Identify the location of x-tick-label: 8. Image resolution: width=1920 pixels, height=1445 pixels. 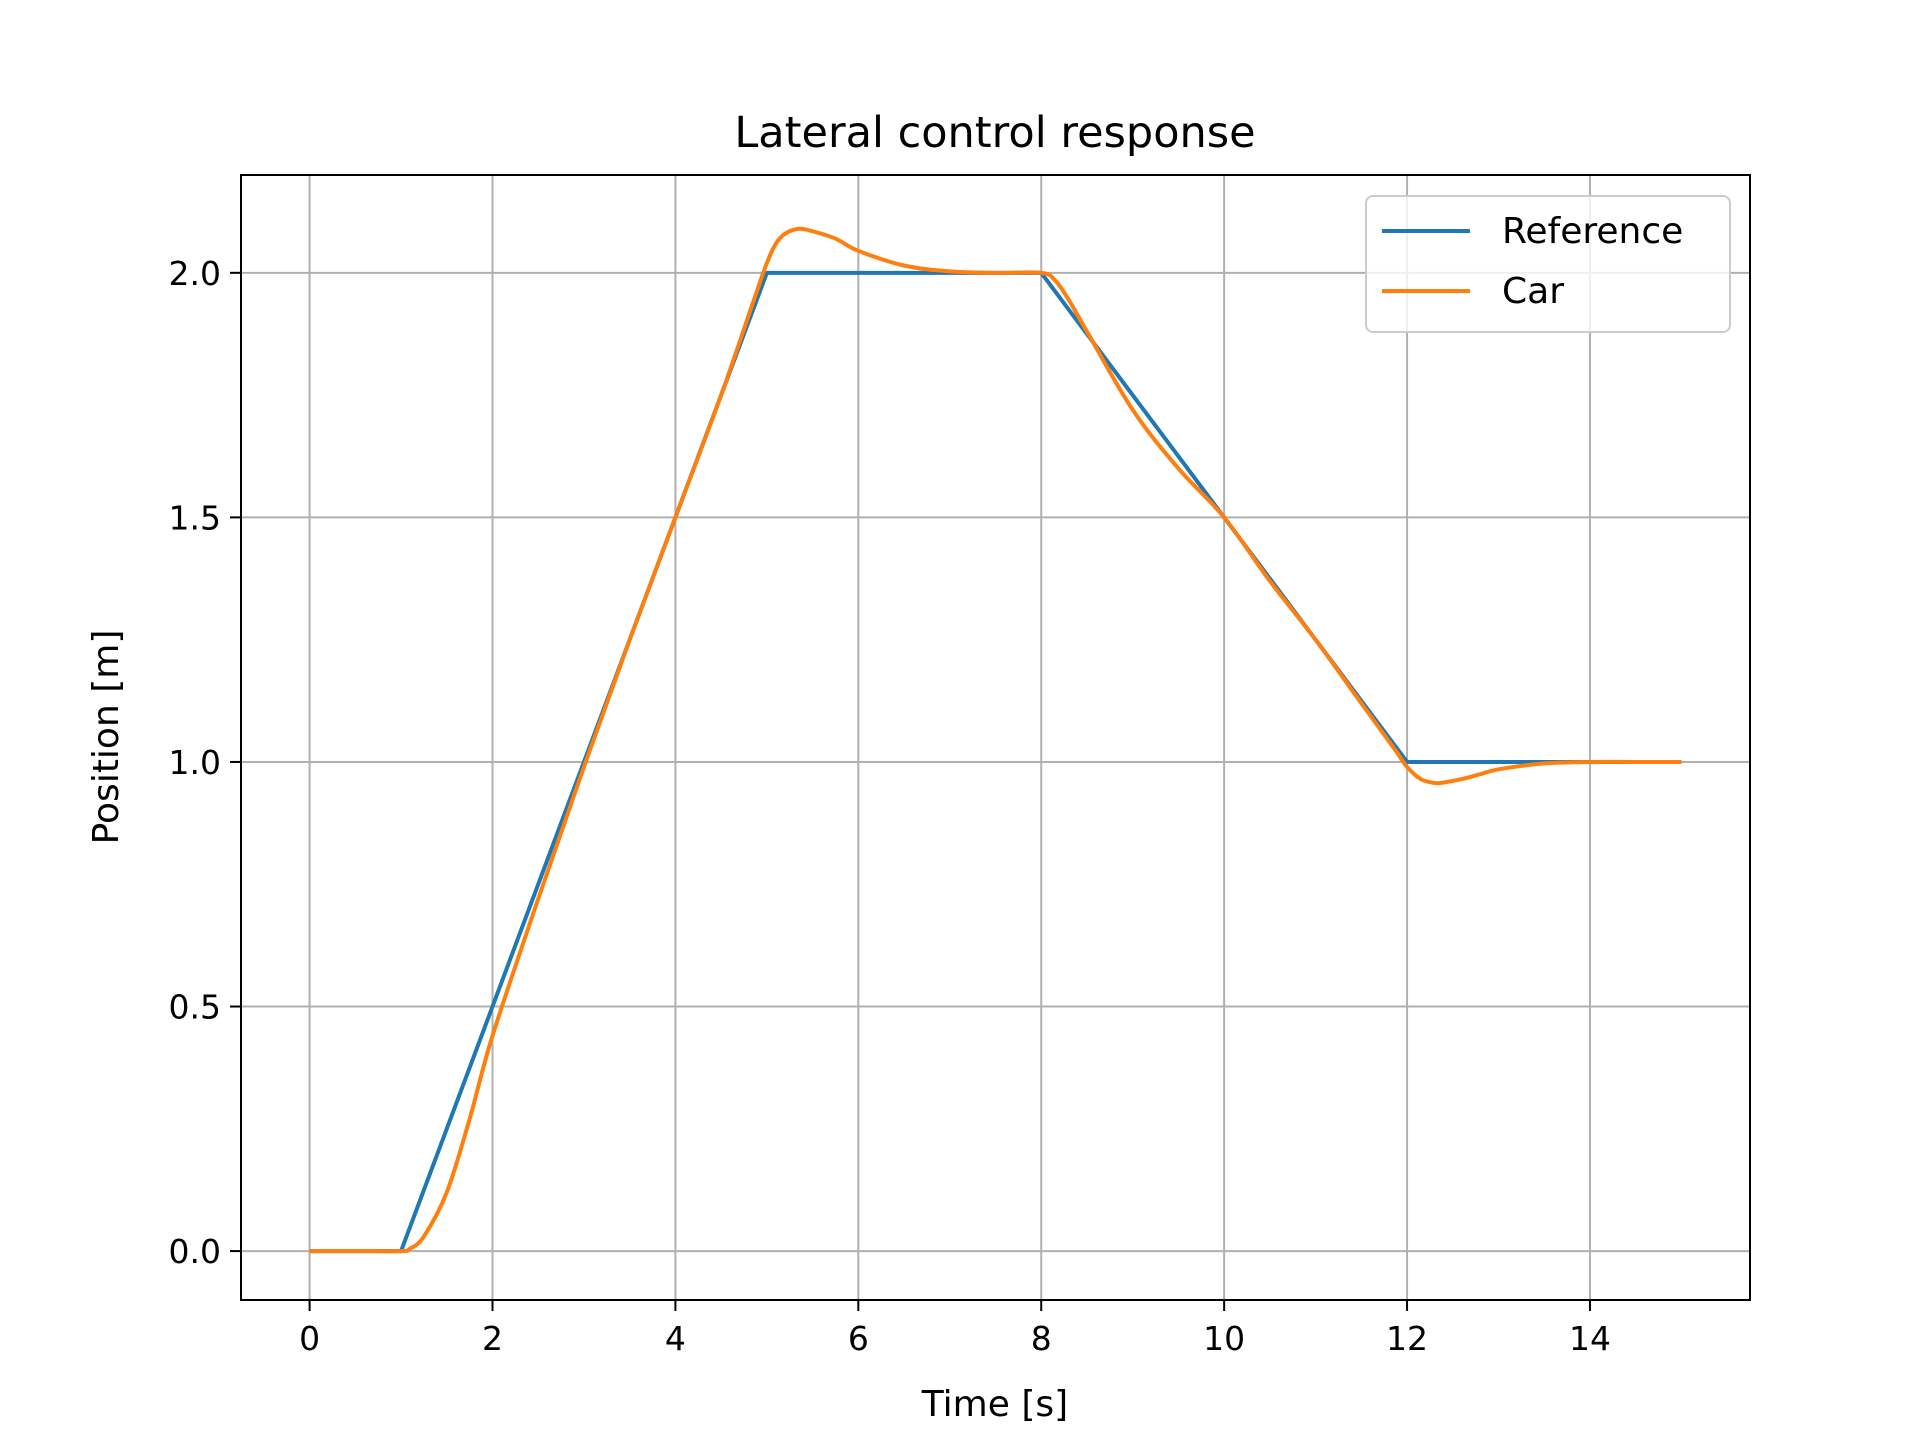
(1041, 1338).